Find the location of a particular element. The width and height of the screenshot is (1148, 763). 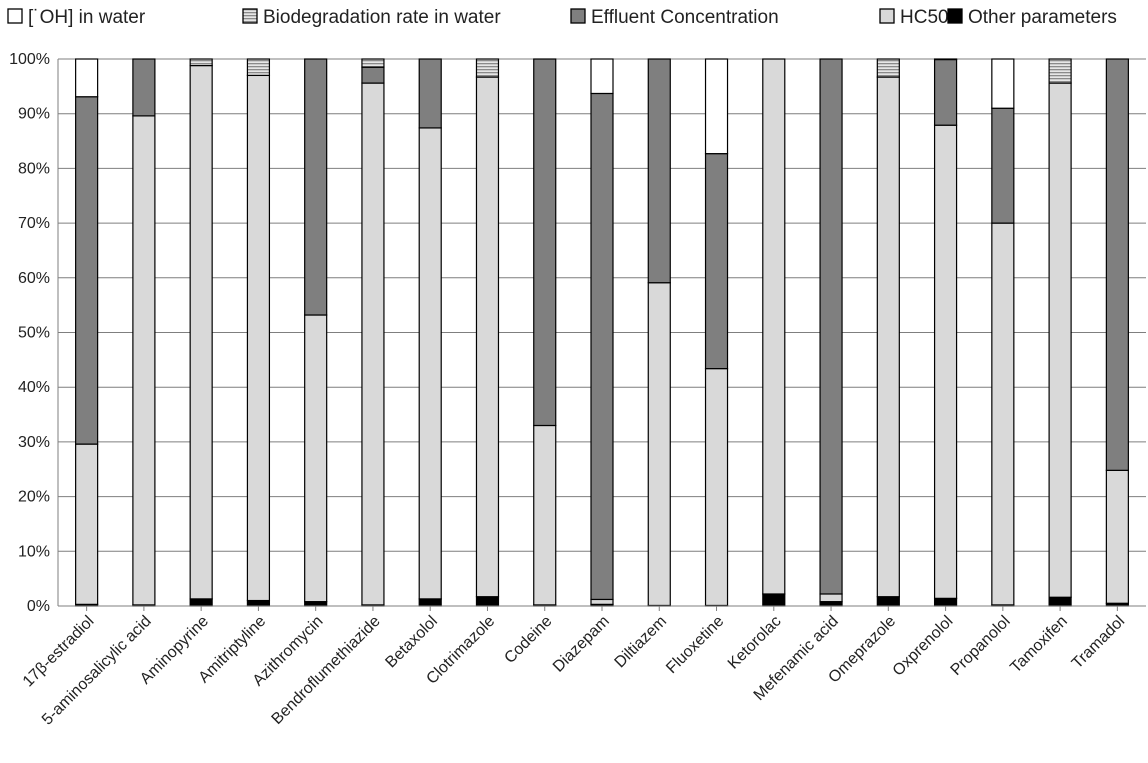

legend-item-biodeg: Biodegradation rate in water is located at coordinates (371, 17).